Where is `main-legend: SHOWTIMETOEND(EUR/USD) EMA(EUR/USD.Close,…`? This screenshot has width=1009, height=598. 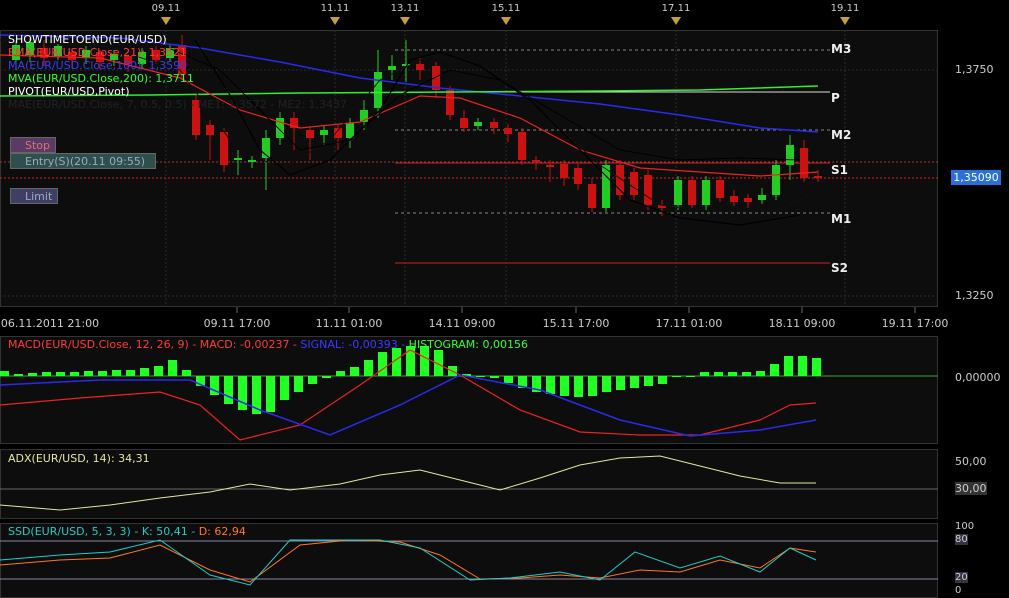
main-legend: SHOWTIMETOEND(EUR/USD) EMA(EUR/USD.Close,… is located at coordinates (177, 72).